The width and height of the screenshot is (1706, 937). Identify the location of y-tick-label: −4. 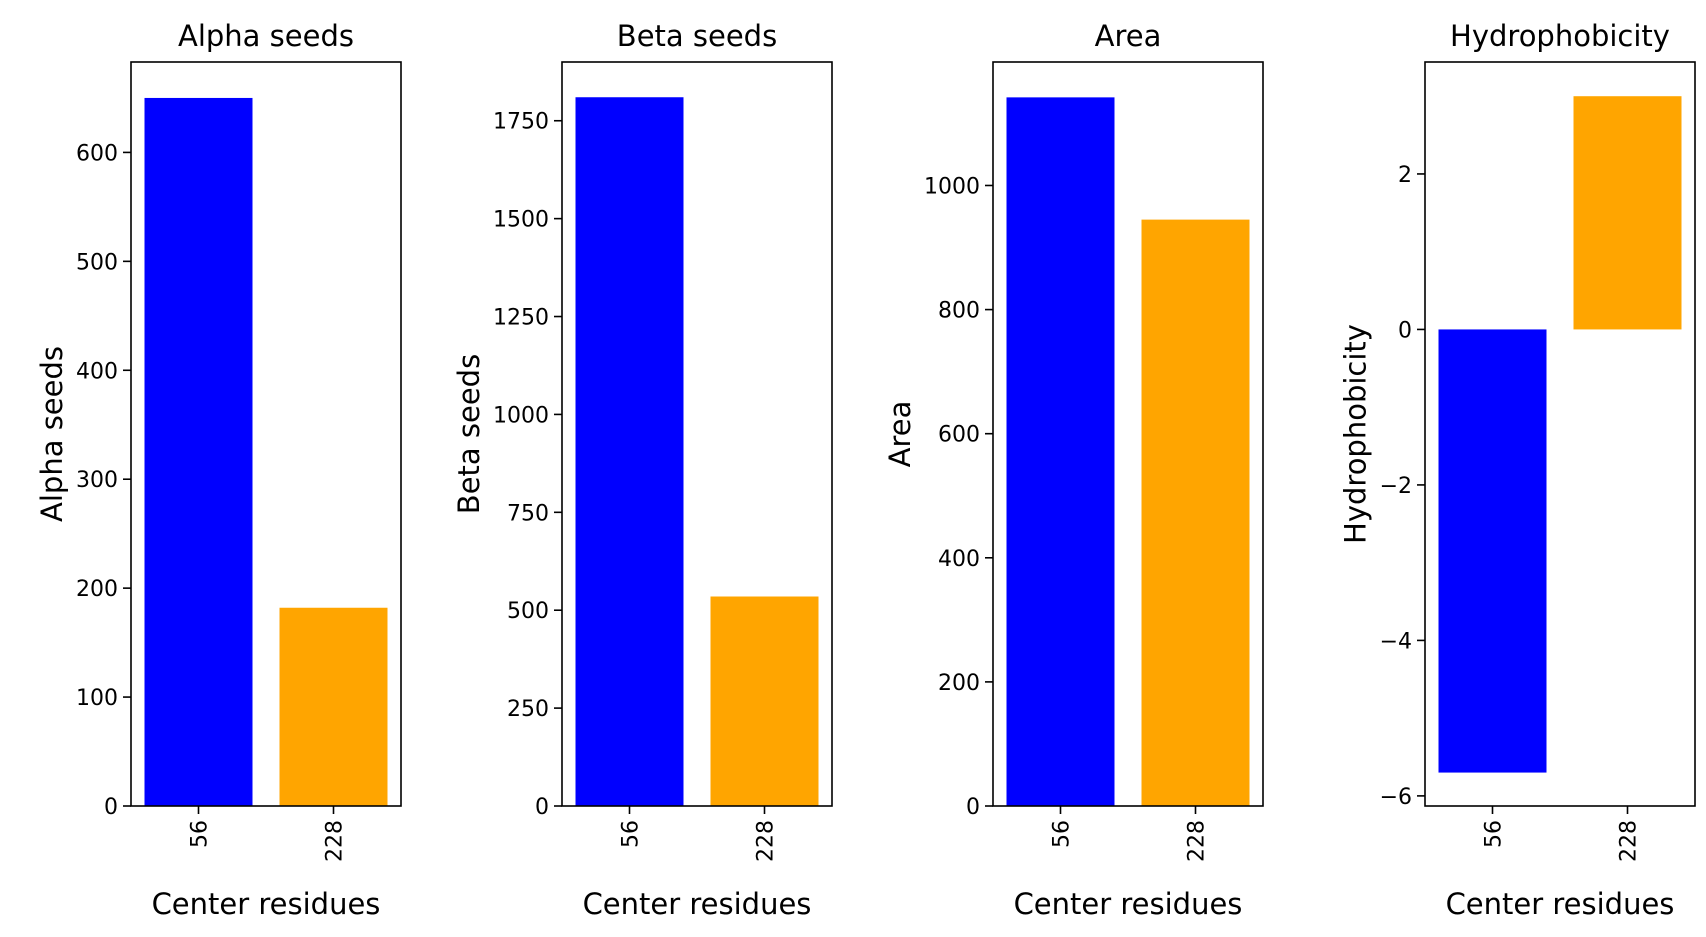
(1396, 641).